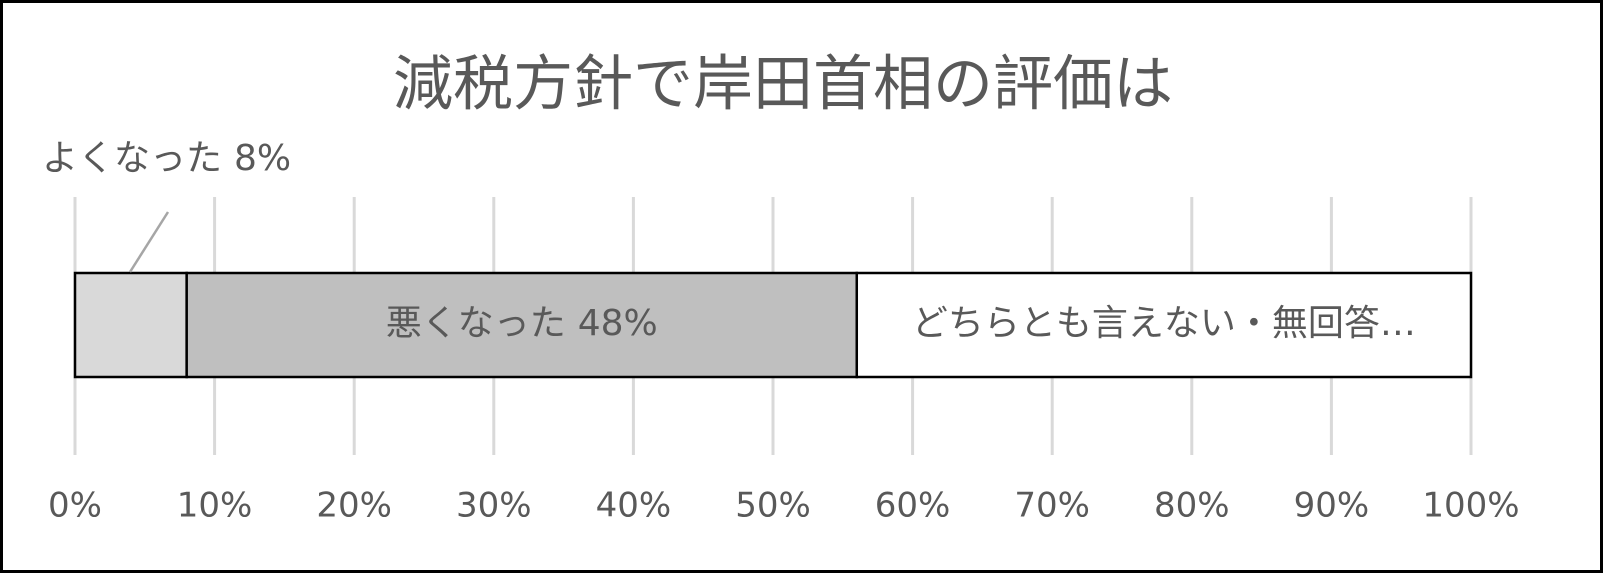 This screenshot has height=573, width=1603. What do you see at coordinates (354, 506) in the screenshot?
I see `x-tick-label: 20%` at bounding box center [354, 506].